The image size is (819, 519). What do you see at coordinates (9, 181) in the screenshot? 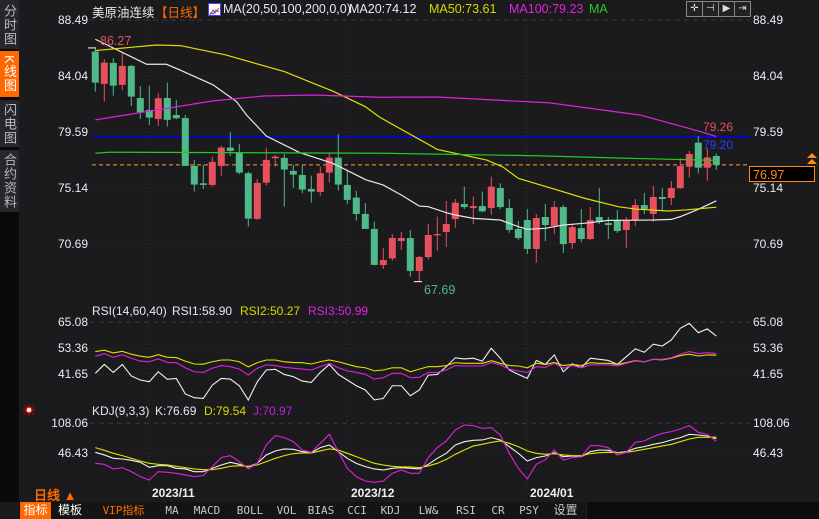
I see `tab-contract-info: 合约资料` at bounding box center [9, 181].